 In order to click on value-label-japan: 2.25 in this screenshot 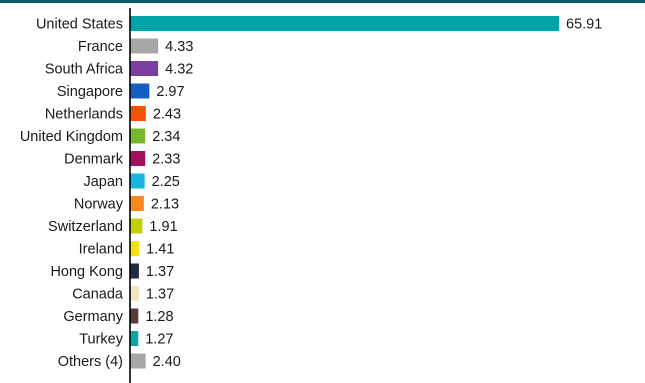, I will do `click(166, 182)`.